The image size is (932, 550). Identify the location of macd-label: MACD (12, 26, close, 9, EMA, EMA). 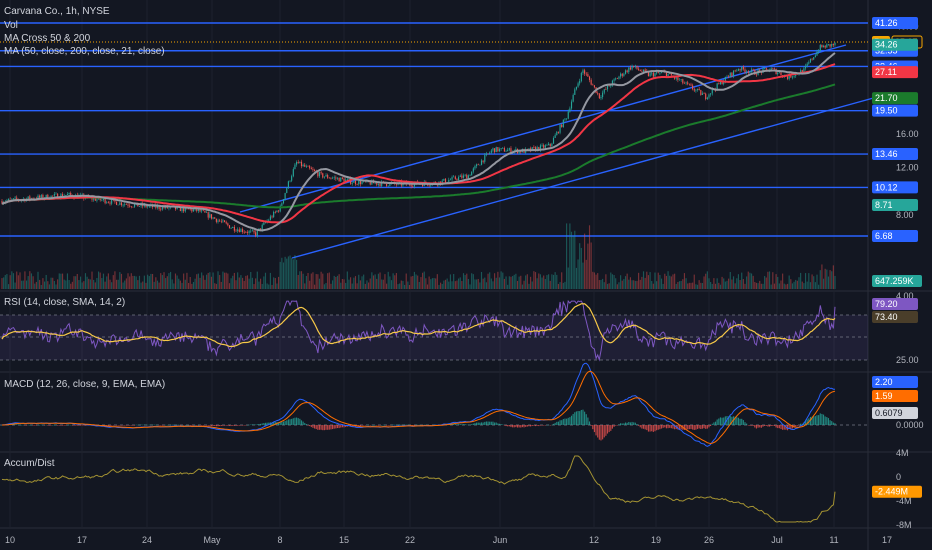
(84, 384).